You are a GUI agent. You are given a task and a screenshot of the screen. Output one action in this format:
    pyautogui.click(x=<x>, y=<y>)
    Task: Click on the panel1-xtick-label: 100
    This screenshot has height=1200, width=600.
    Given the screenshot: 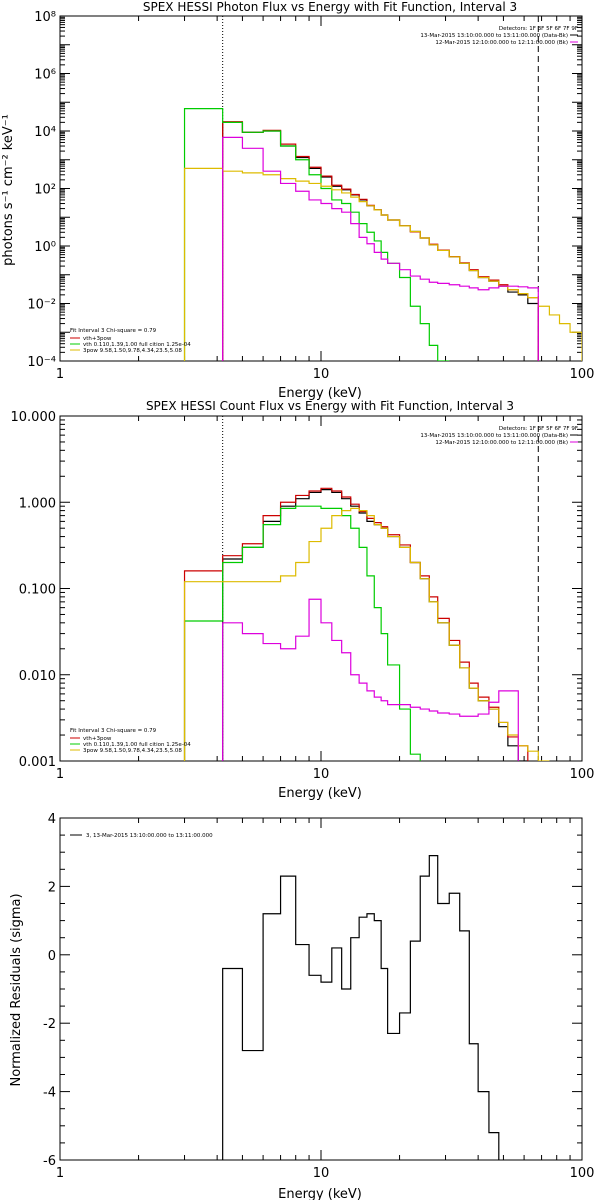 What is the action you would take?
    pyautogui.click(x=582, y=374)
    